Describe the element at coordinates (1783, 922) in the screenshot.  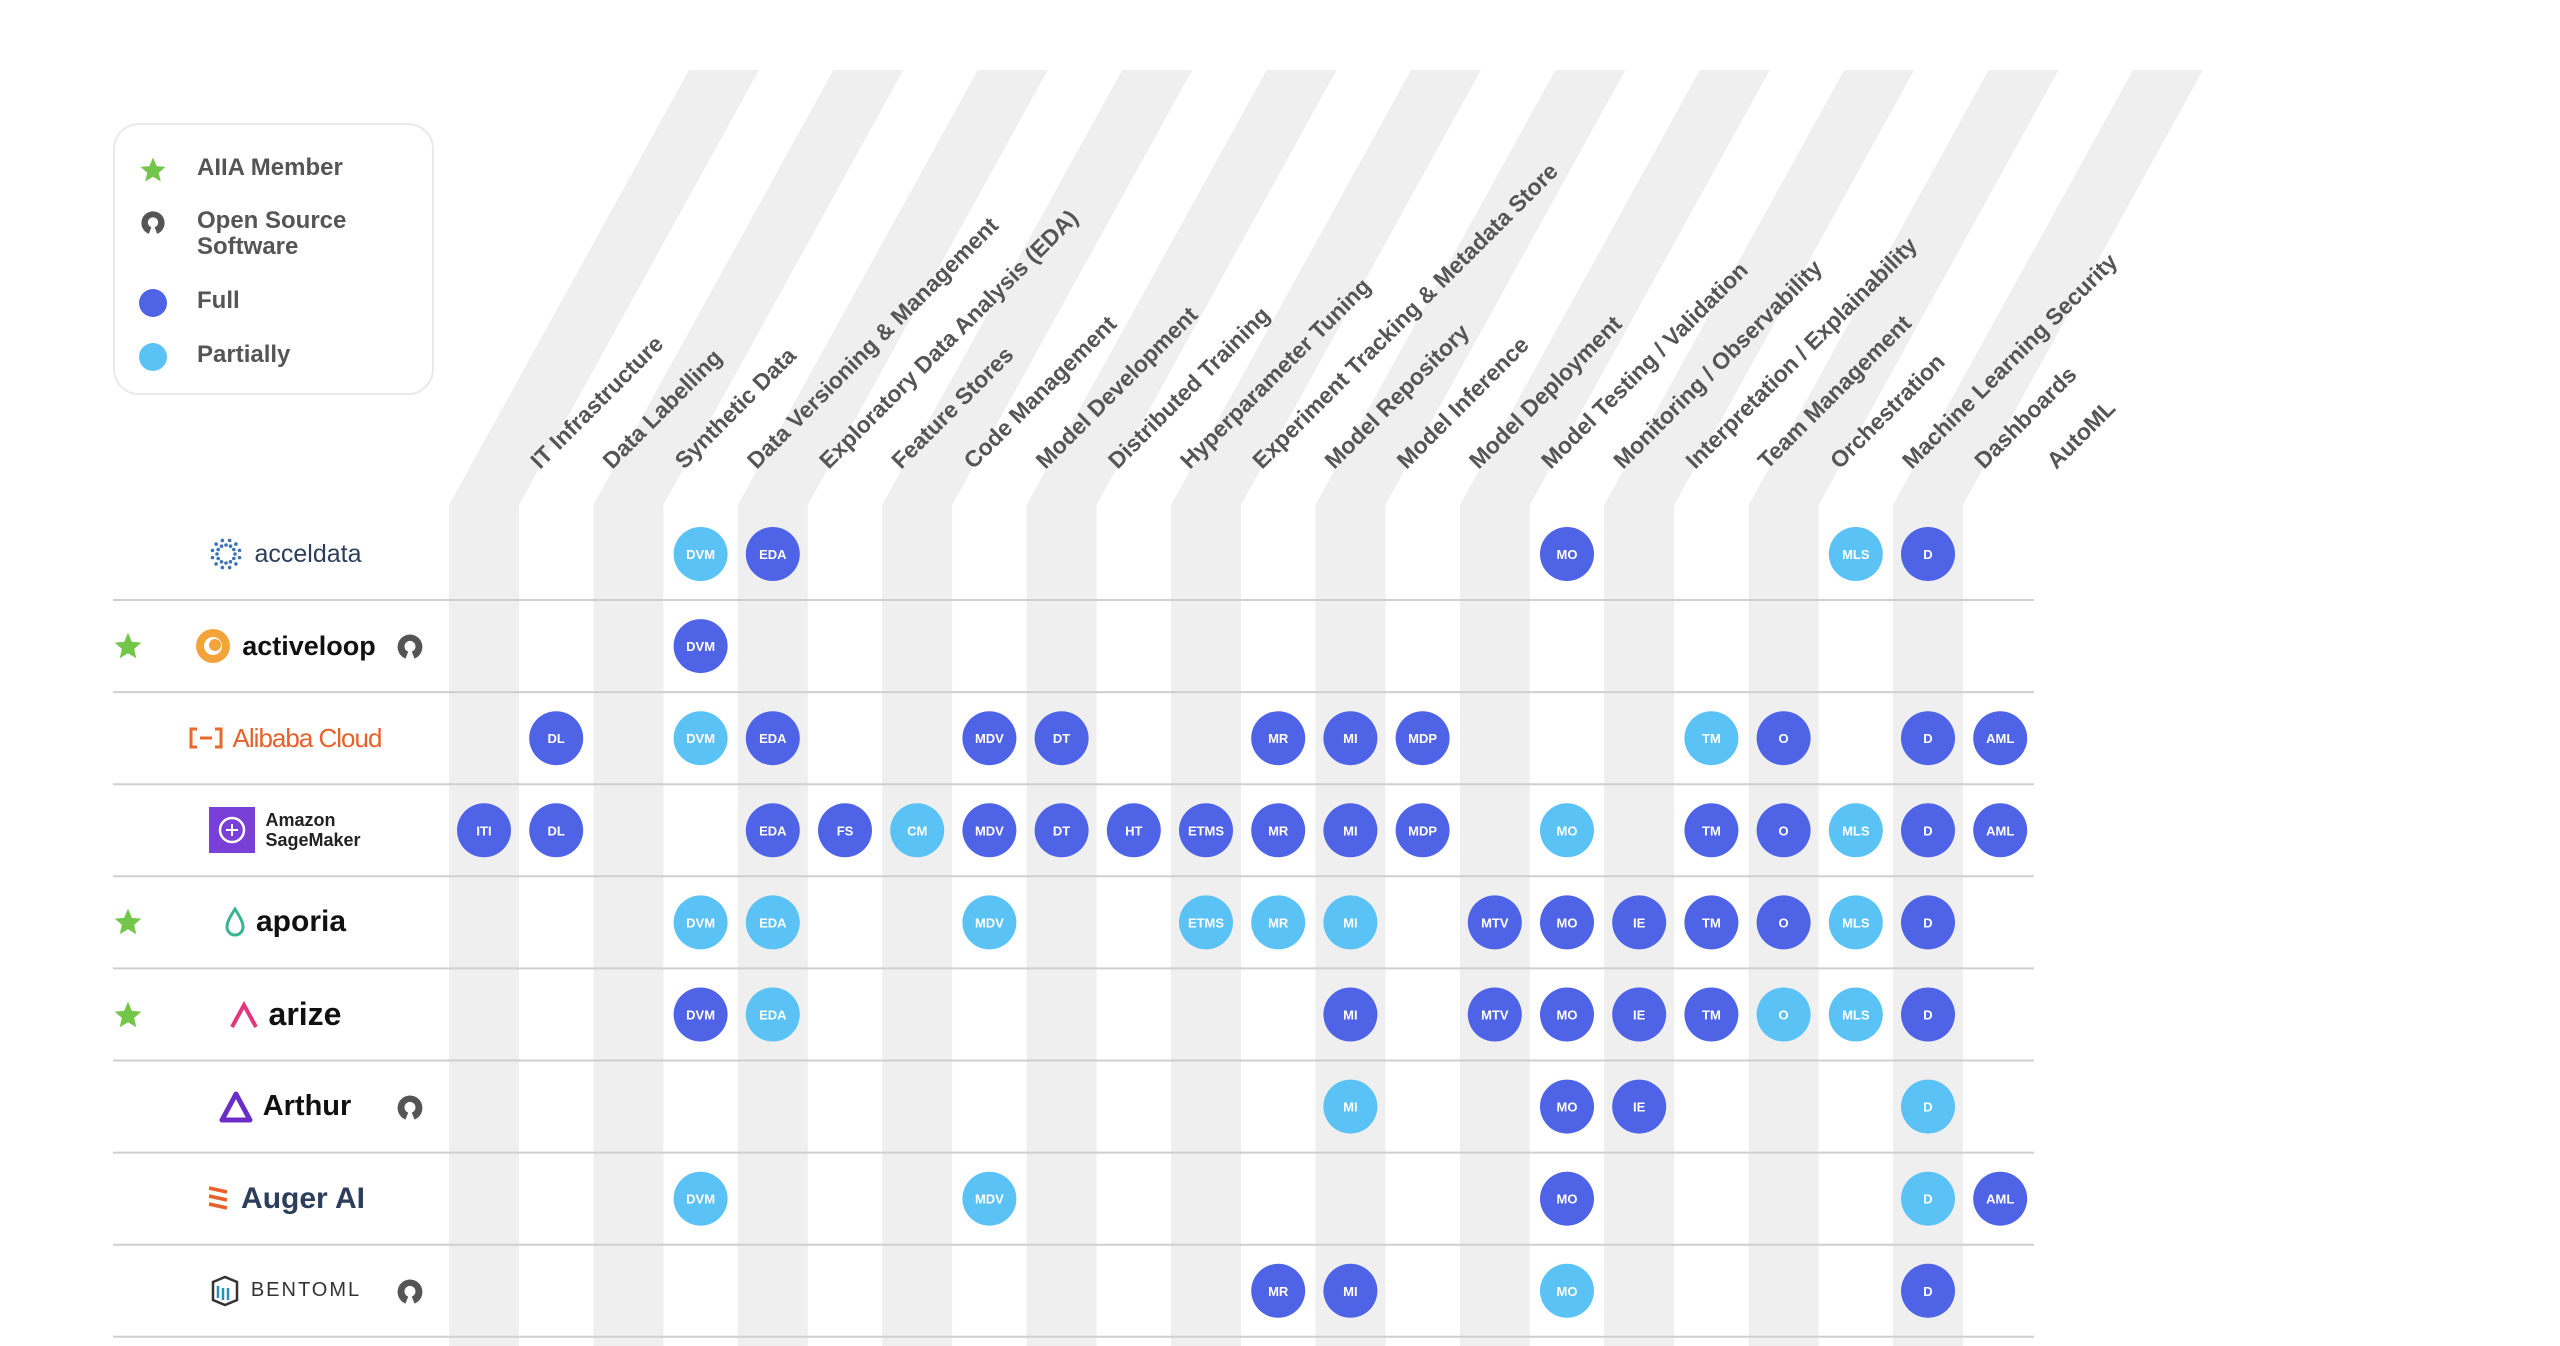
I see `capability-badge: O` at that location.